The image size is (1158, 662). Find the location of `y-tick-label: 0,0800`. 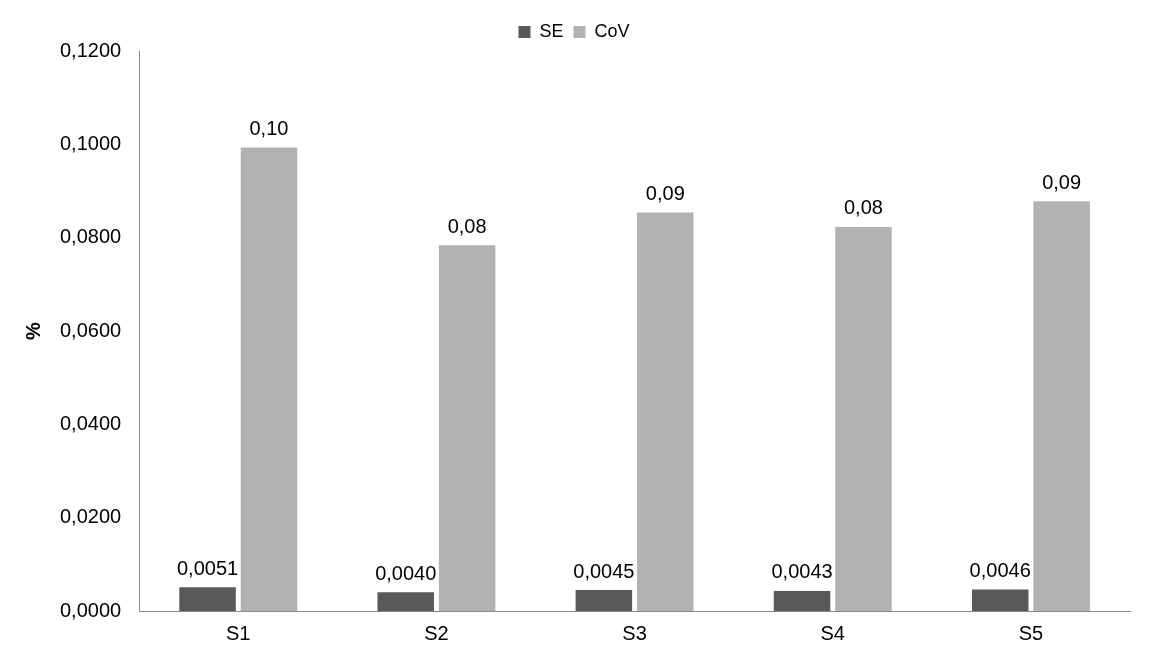

y-tick-label: 0,0800 is located at coordinates (91, 236).